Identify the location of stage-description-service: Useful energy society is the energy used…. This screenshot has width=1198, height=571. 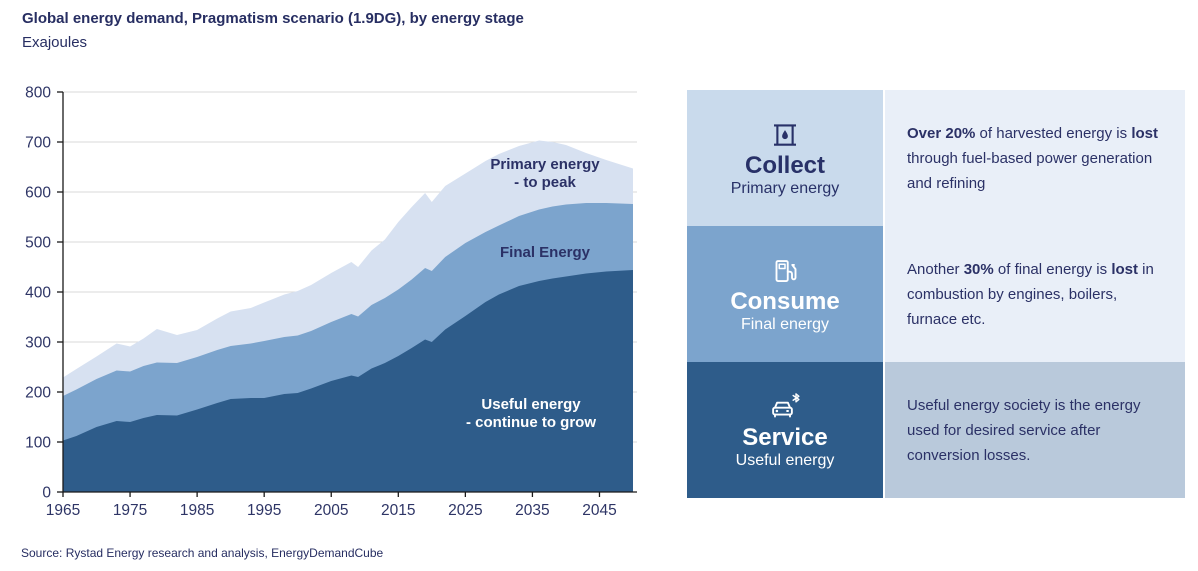
(1035, 430).